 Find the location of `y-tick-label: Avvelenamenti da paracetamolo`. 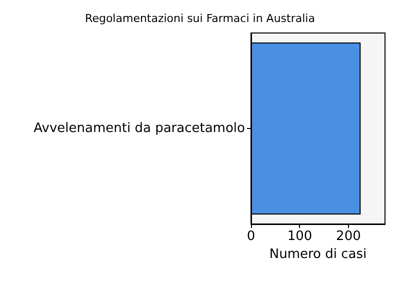

y-tick-label: Avvelenamenti da paracetamolo is located at coordinates (140, 128).